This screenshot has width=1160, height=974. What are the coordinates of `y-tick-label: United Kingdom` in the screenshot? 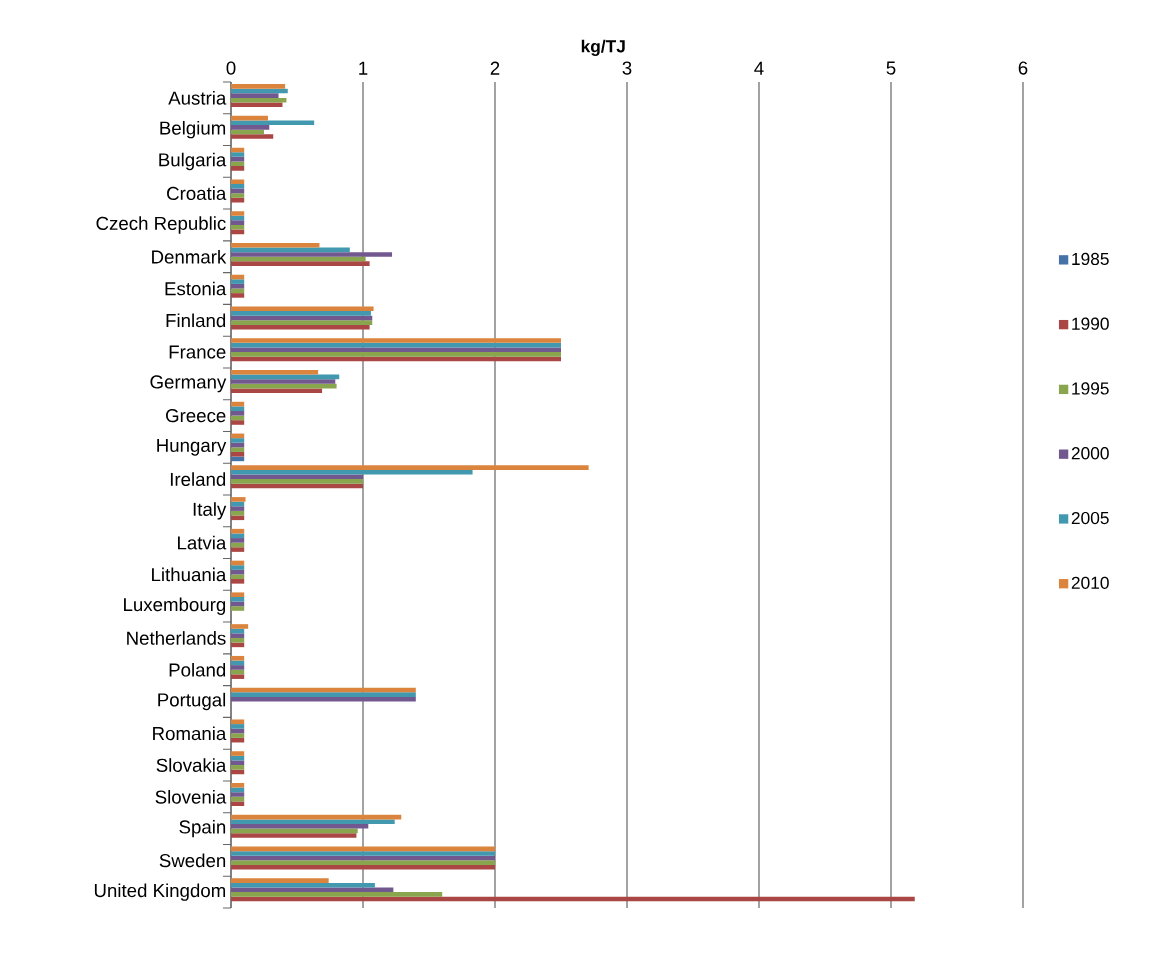 It's located at (160, 892).